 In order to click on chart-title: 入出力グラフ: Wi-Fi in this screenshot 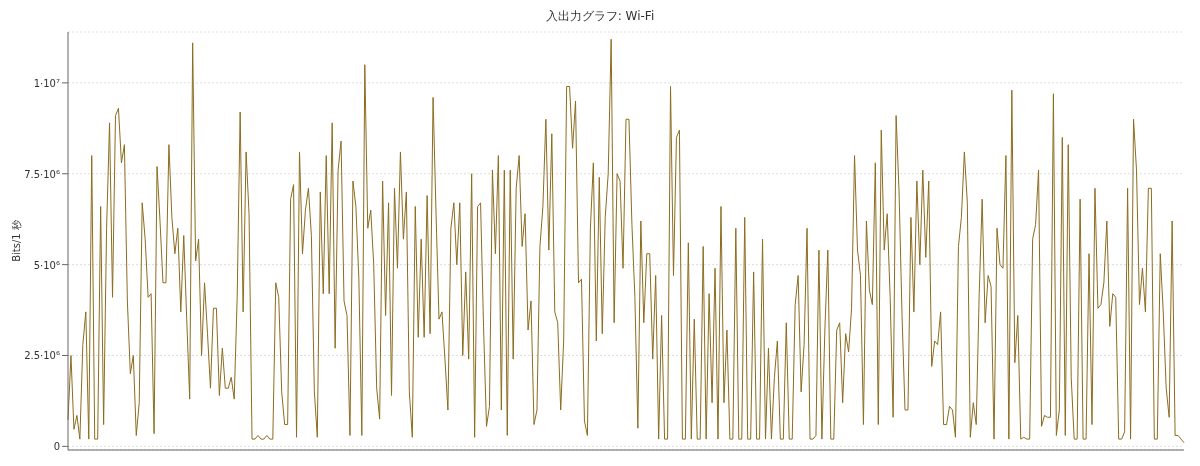, I will do `click(600, 16)`.